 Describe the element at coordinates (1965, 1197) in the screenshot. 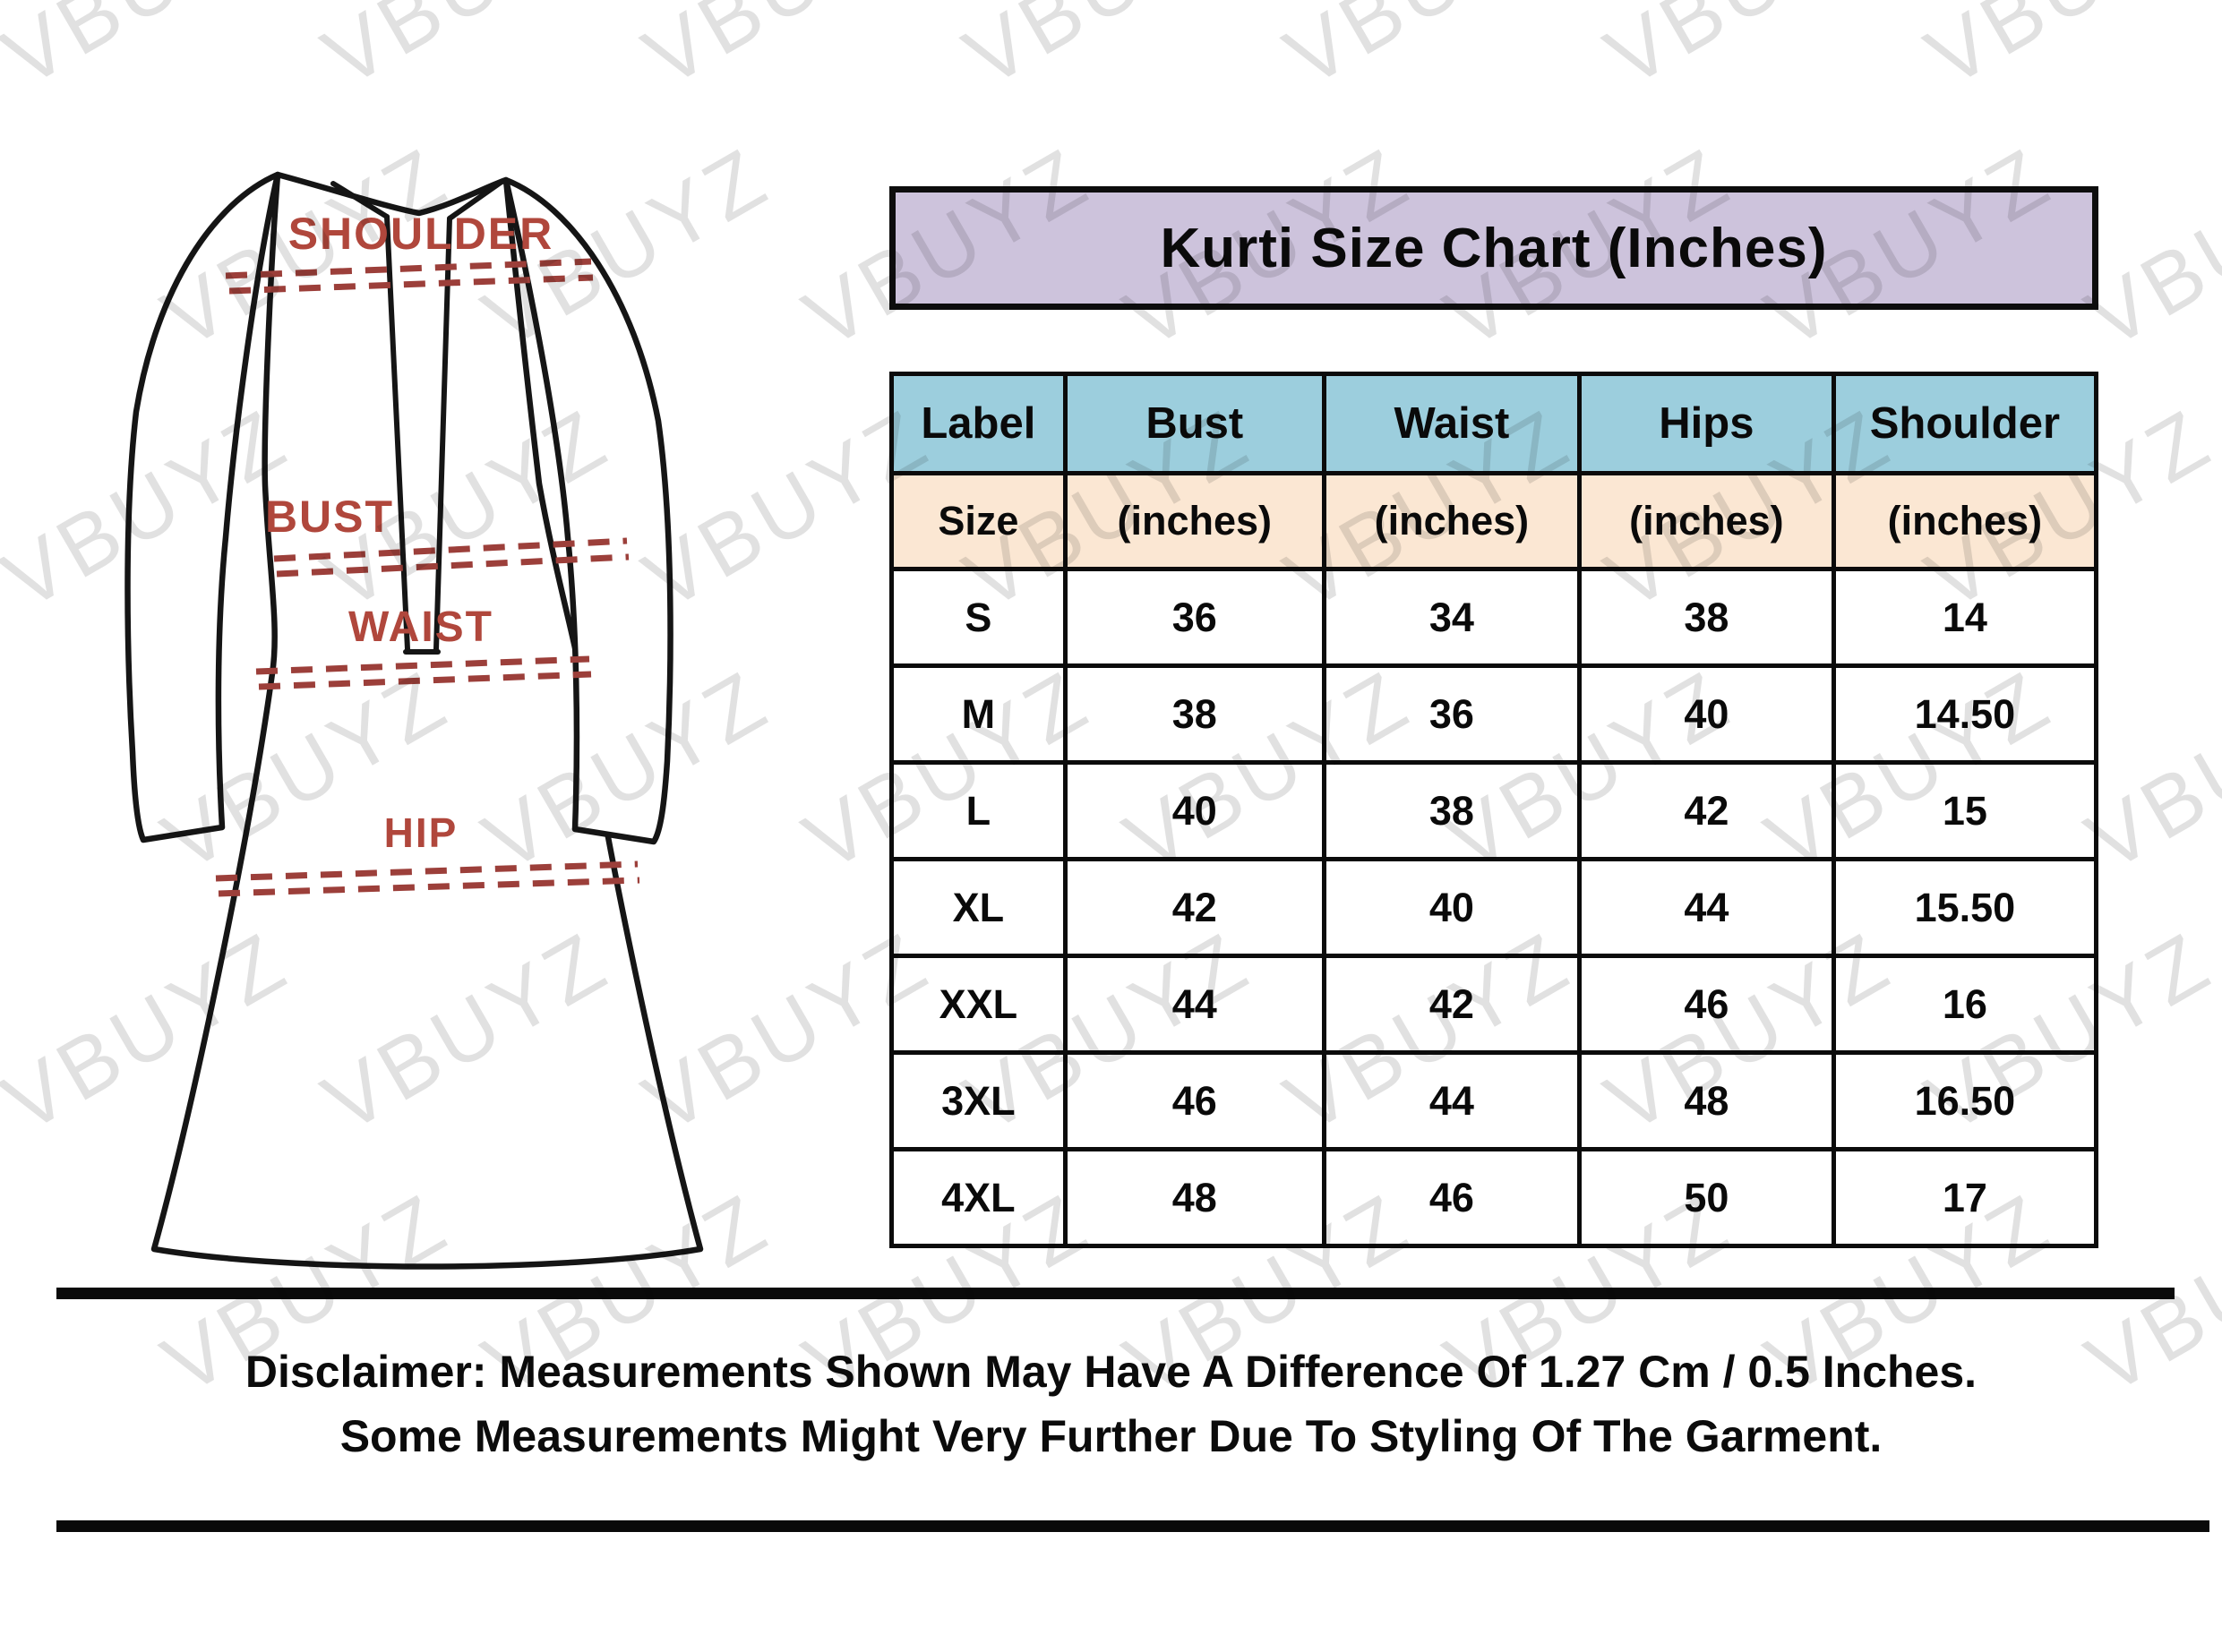

I see `shoulder-cell: 17` at that location.